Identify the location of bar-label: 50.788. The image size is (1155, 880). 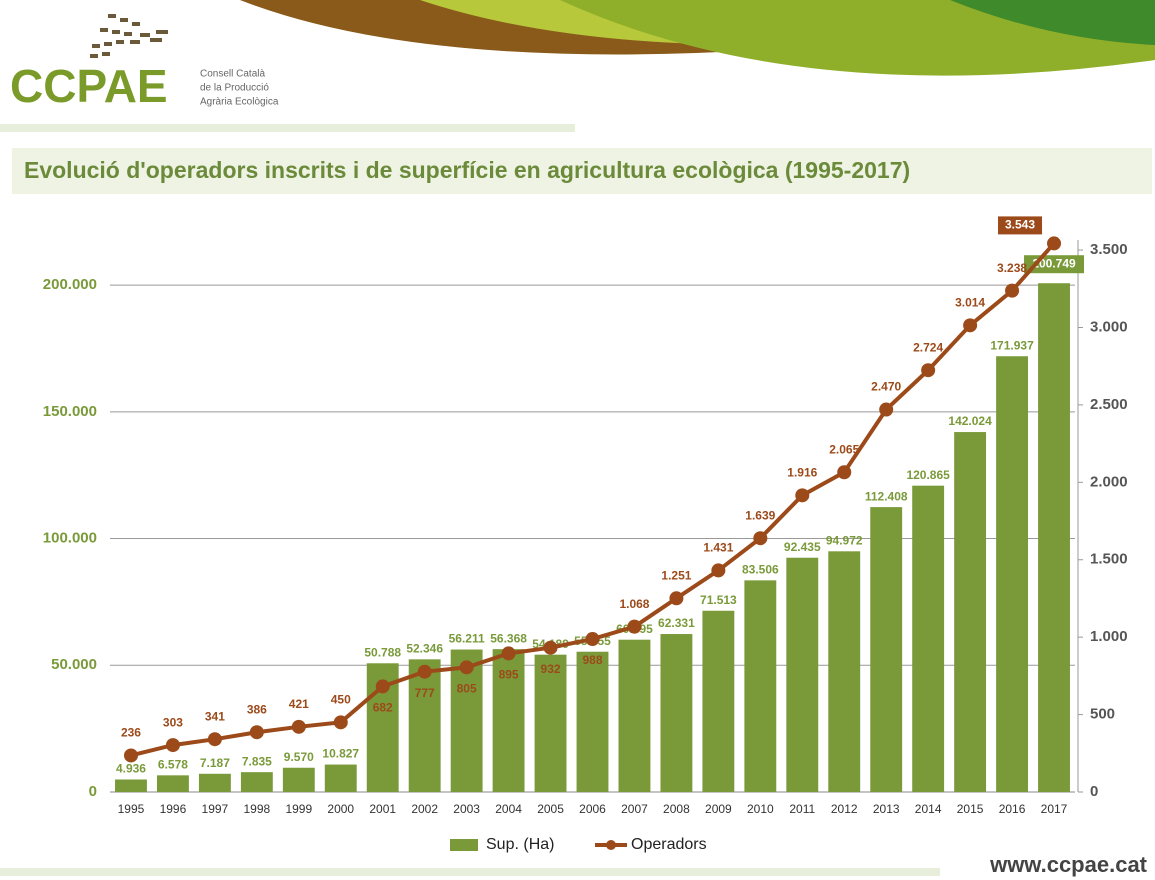
(382, 652).